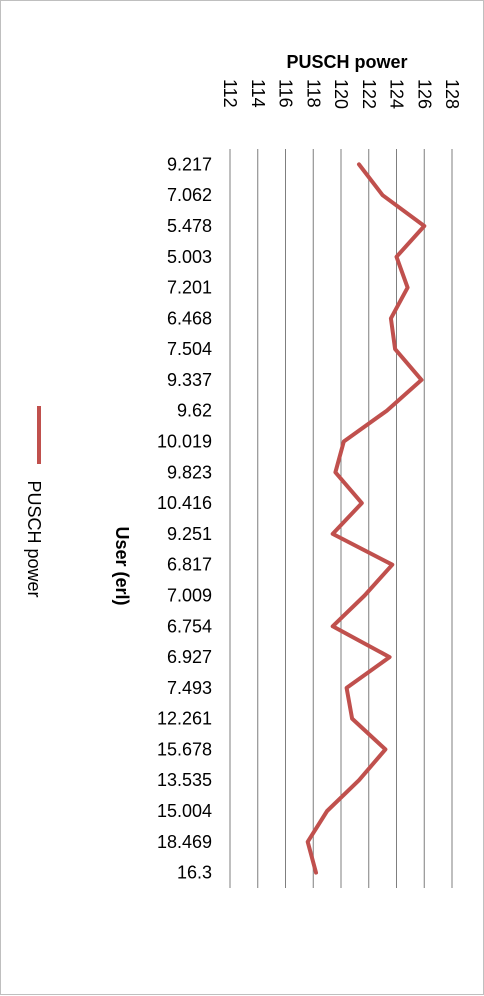 This screenshot has width=484, height=996. Describe the element at coordinates (189, 657) in the screenshot. I see `category-label: 6.927` at that location.